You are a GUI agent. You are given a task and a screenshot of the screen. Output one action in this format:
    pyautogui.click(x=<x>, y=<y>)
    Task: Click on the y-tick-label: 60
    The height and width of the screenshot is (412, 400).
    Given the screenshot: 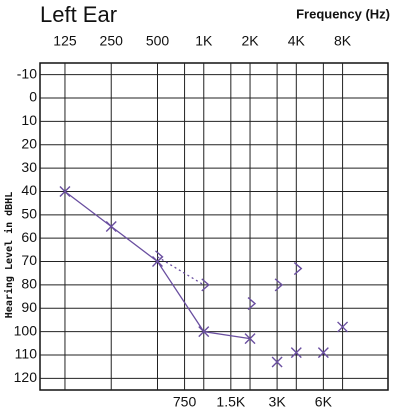 What is the action you would take?
    pyautogui.click(x=29, y=237)
    